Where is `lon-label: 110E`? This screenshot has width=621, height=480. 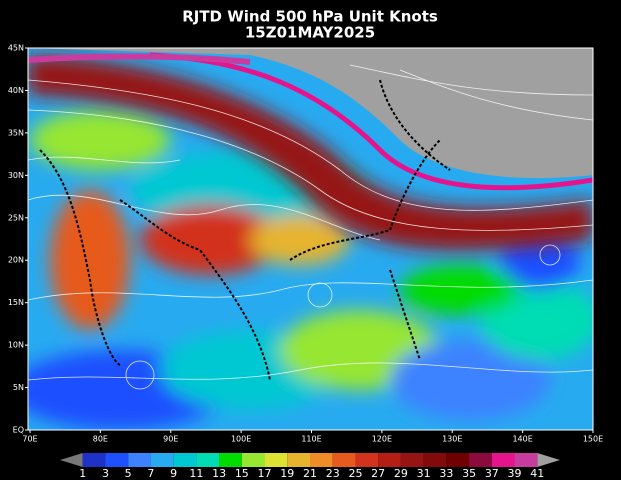 lon-label: 110E is located at coordinates (311, 439).